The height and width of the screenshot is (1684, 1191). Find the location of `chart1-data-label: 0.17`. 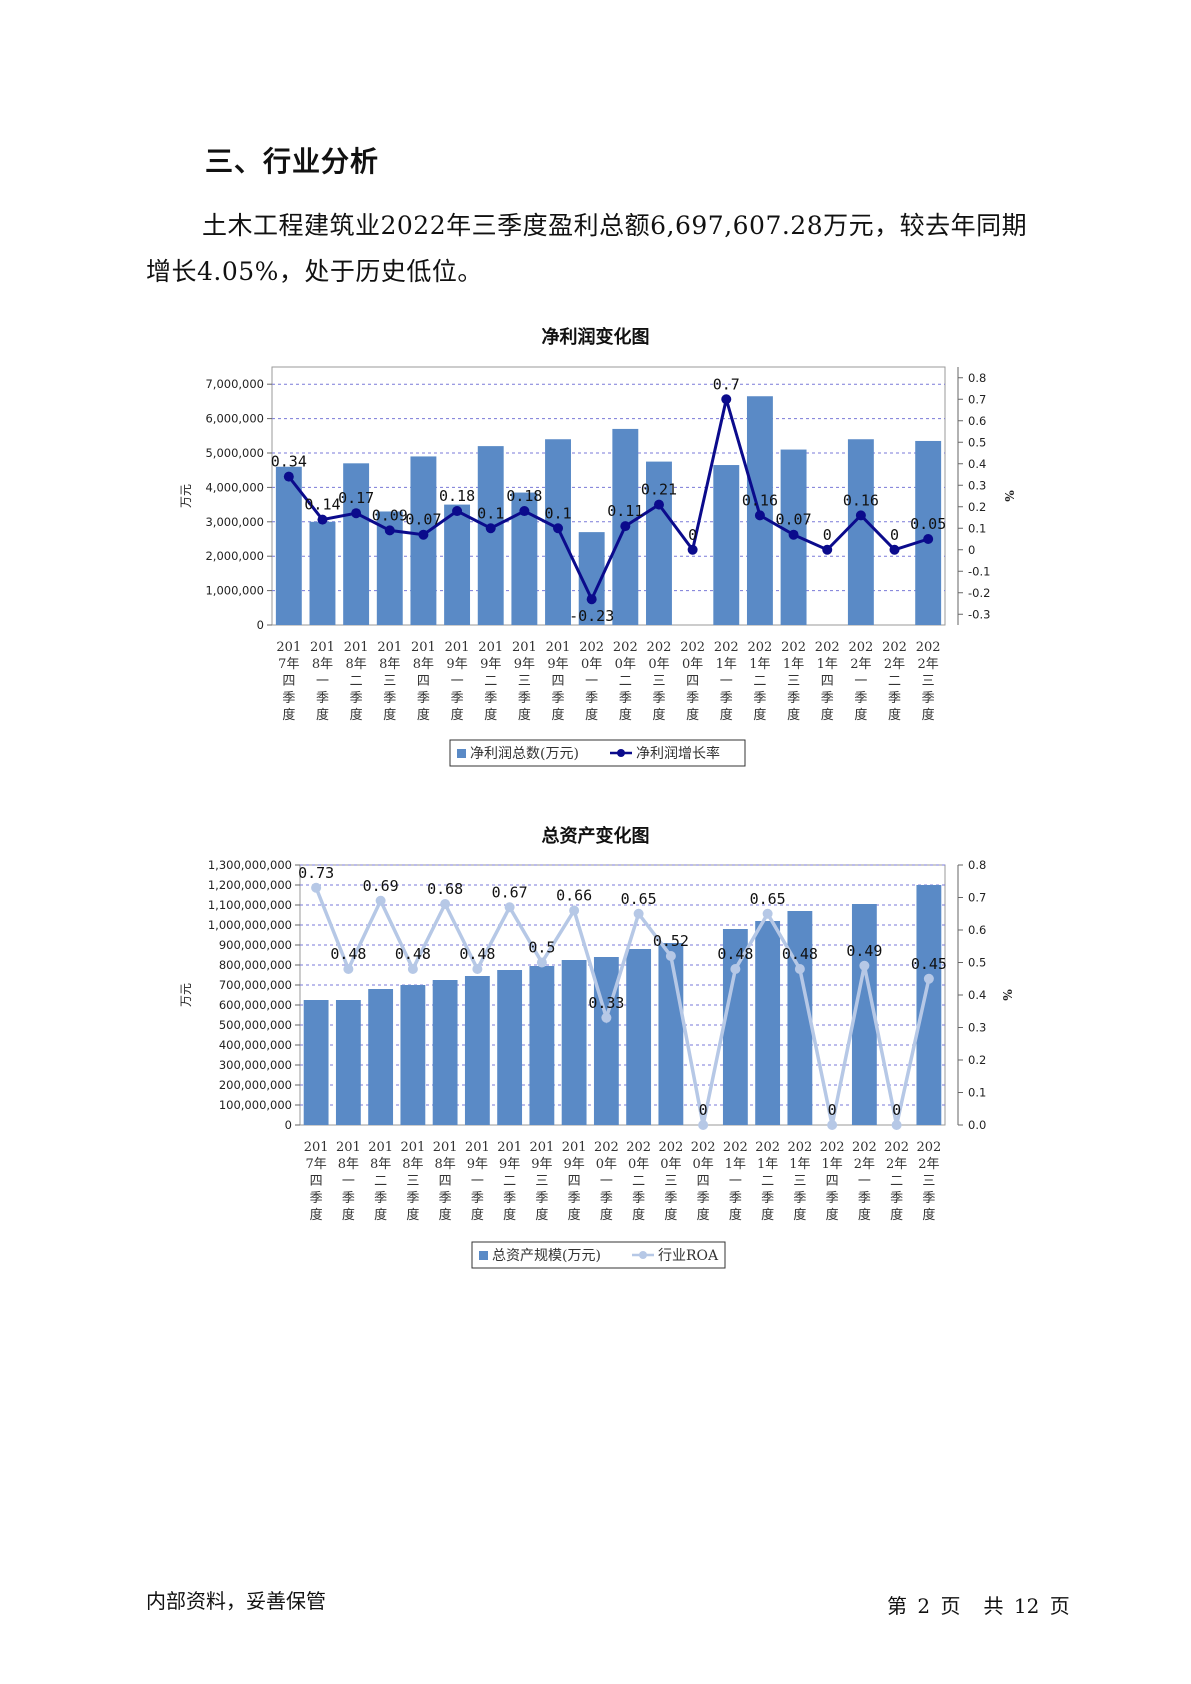

chart1-data-label: 0.17 is located at coordinates (356, 498).